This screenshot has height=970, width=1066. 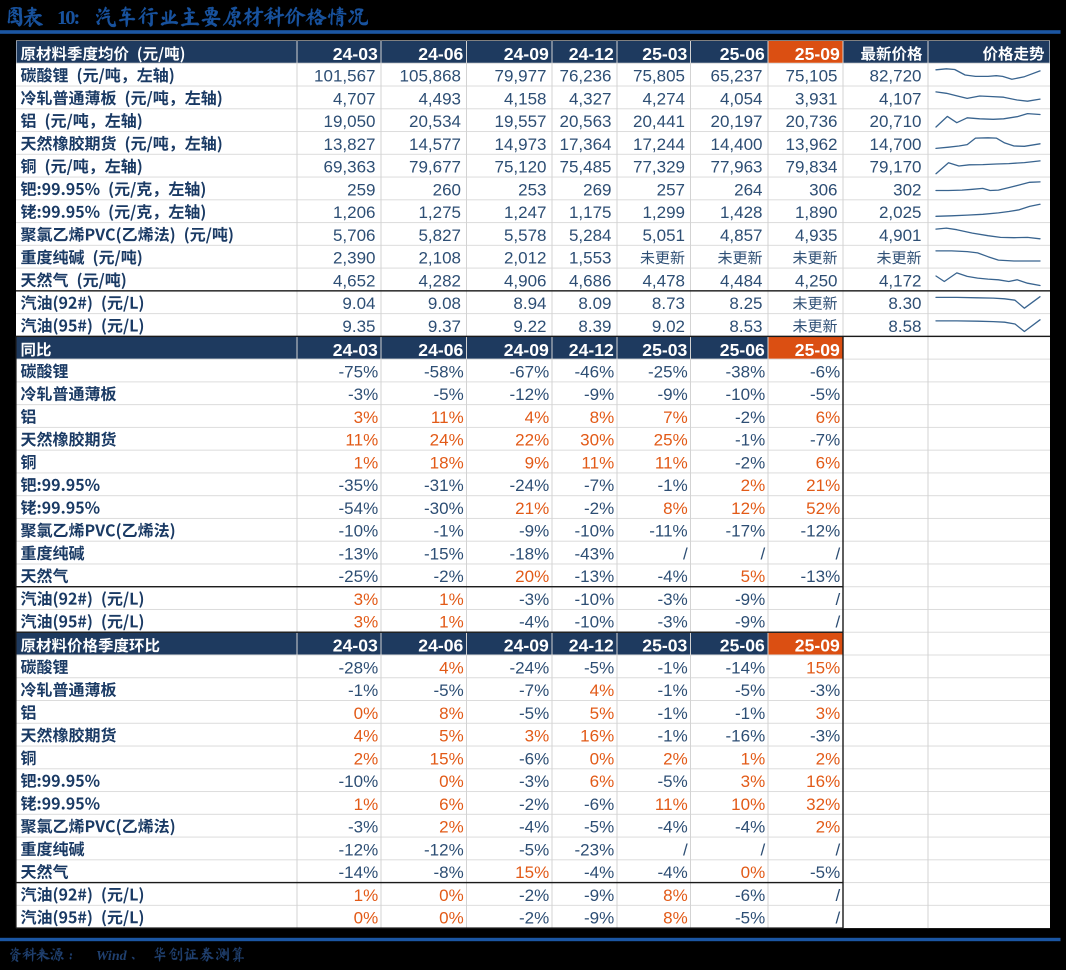 I want to click on svg-text: 15%, so click(x=447, y=758).